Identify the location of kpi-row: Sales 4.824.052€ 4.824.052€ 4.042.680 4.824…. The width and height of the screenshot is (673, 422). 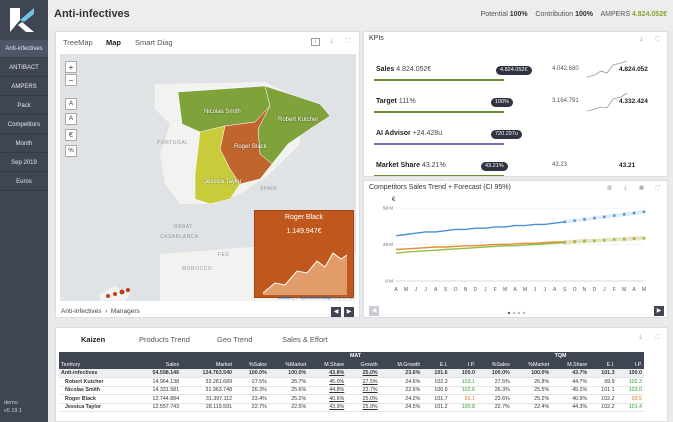
(514, 70).